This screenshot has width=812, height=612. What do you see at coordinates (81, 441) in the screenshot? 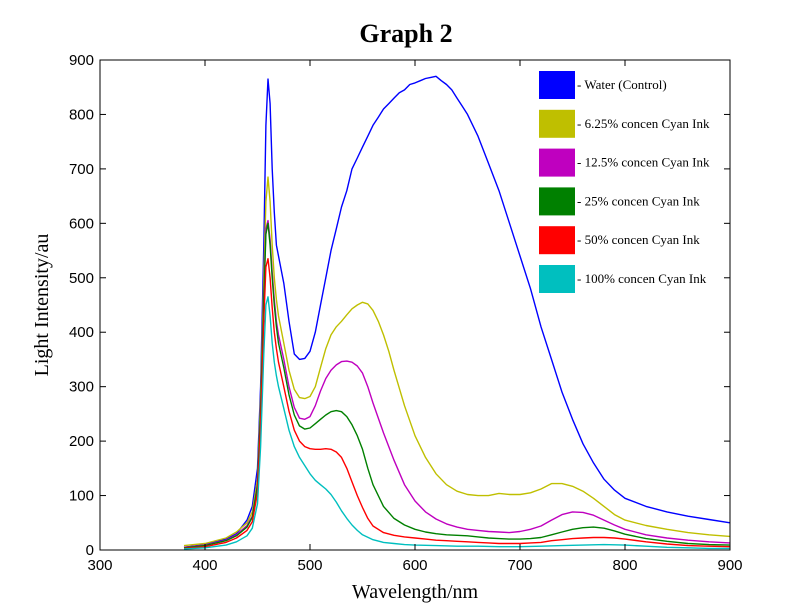
I see `y-tick-label: 200` at bounding box center [81, 441].